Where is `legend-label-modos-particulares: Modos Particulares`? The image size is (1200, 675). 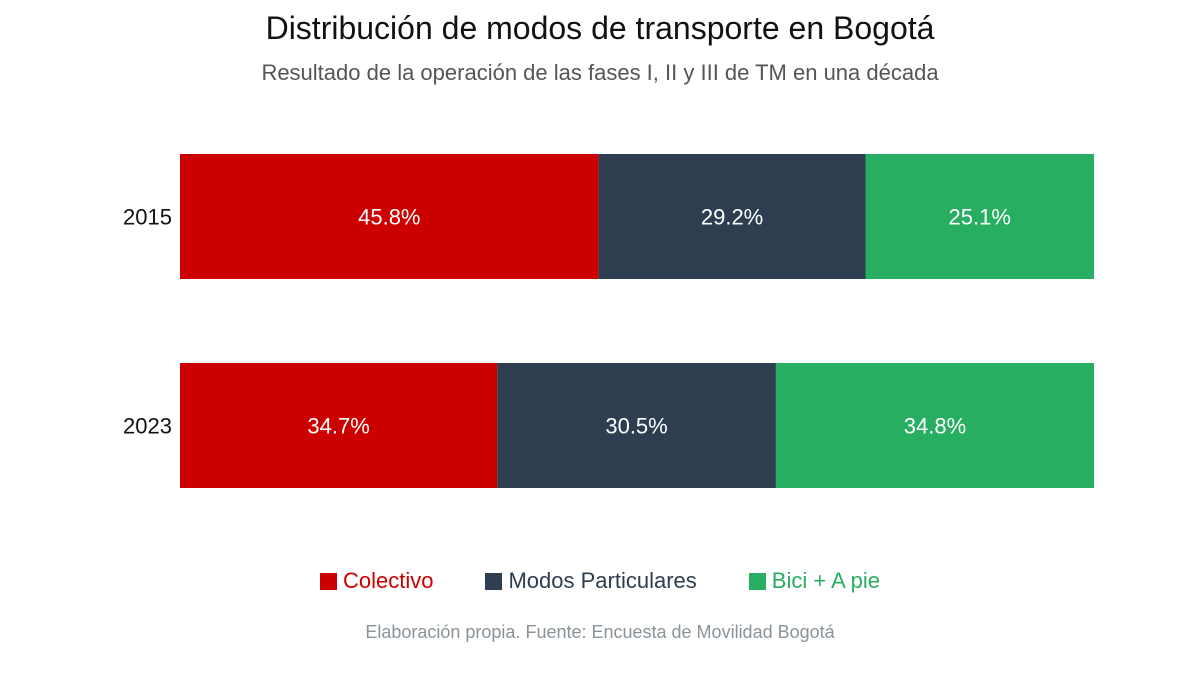
legend-label-modos-particulares: Modos Particulares is located at coordinates (602, 580).